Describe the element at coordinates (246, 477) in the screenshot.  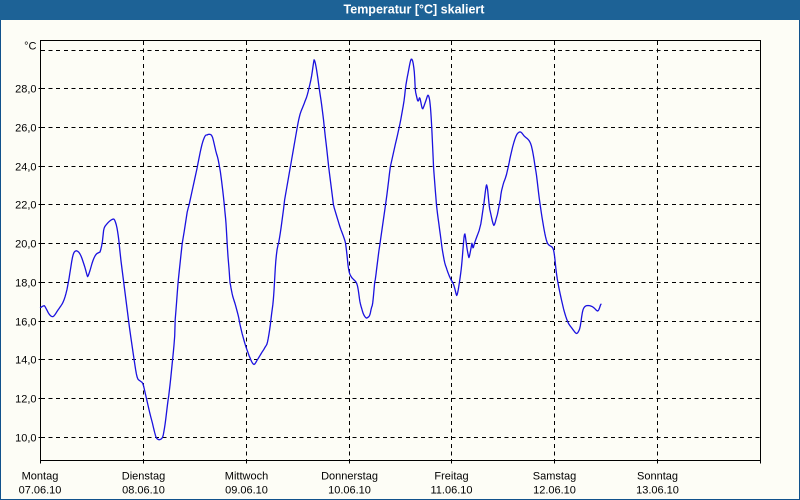
I see `svg-text: Mittwoch` at that location.